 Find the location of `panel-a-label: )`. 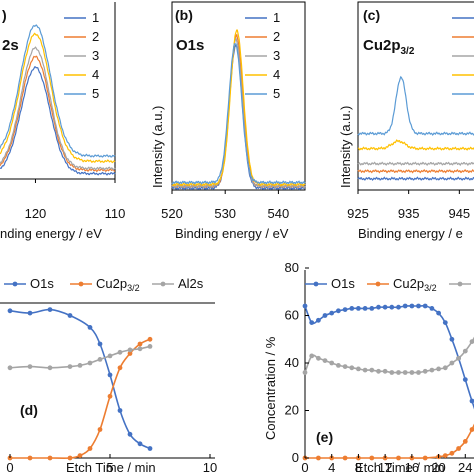

panel-a-label: ) is located at coordinates (4, 15).